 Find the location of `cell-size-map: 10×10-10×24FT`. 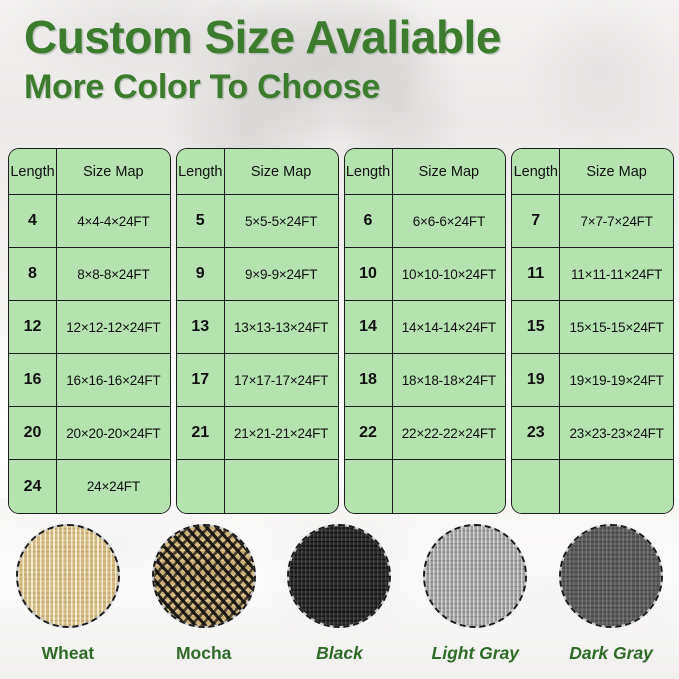

cell-size-map: 10×10-10×24FT is located at coordinates (449, 274).